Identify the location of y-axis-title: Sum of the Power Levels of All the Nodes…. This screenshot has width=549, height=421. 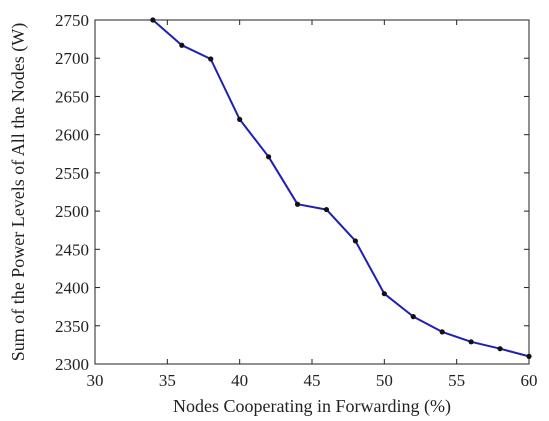
(18, 192).